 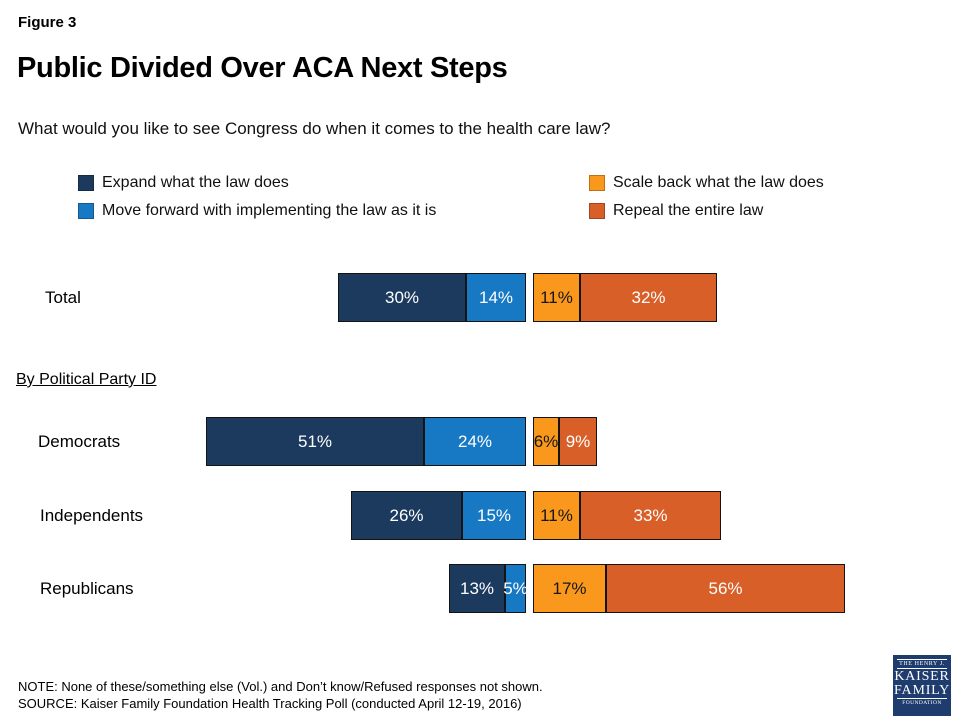 I want to click on kff-logo-line3: FAMILY, so click(x=922, y=690).